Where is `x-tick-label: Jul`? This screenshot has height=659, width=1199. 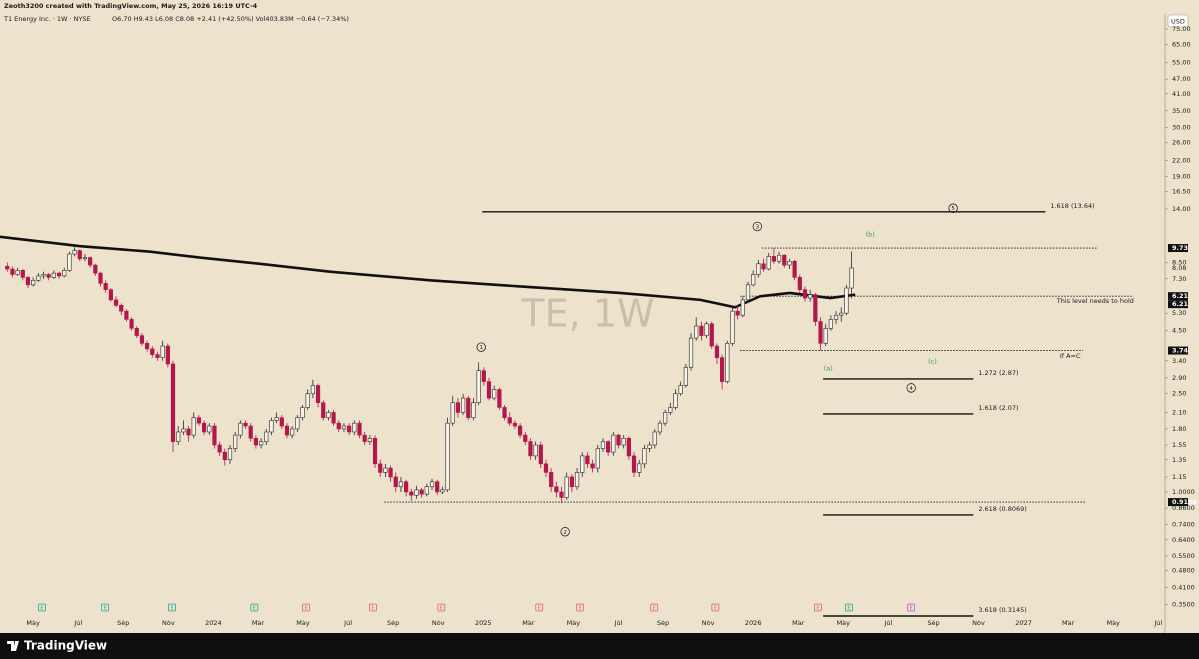 x-tick-label: Jul is located at coordinates (77, 623).